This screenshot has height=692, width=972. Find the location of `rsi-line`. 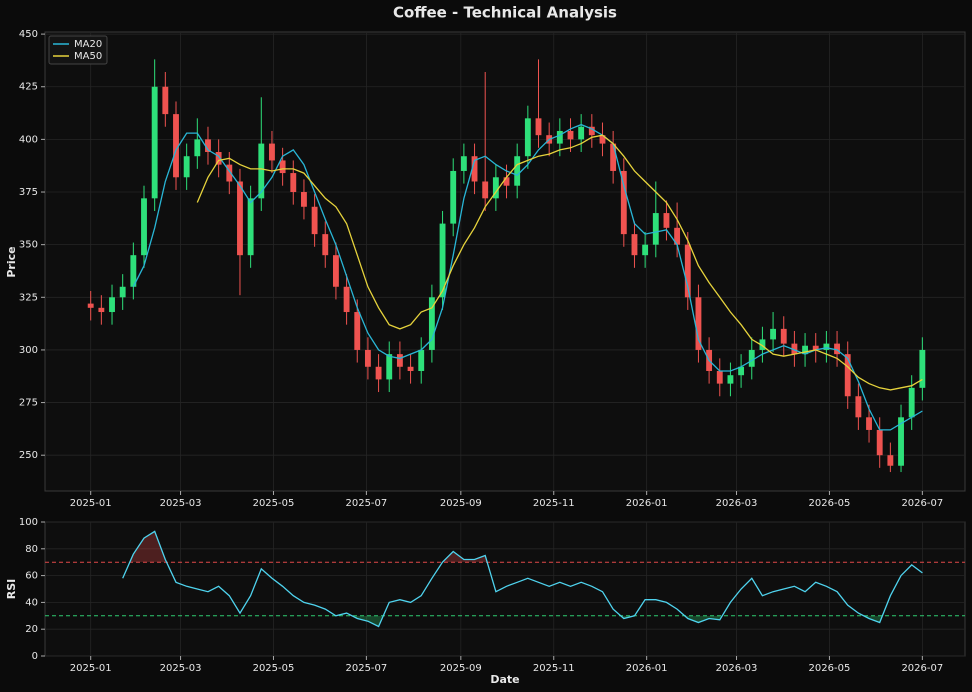

rsi-line is located at coordinates (522, 579).